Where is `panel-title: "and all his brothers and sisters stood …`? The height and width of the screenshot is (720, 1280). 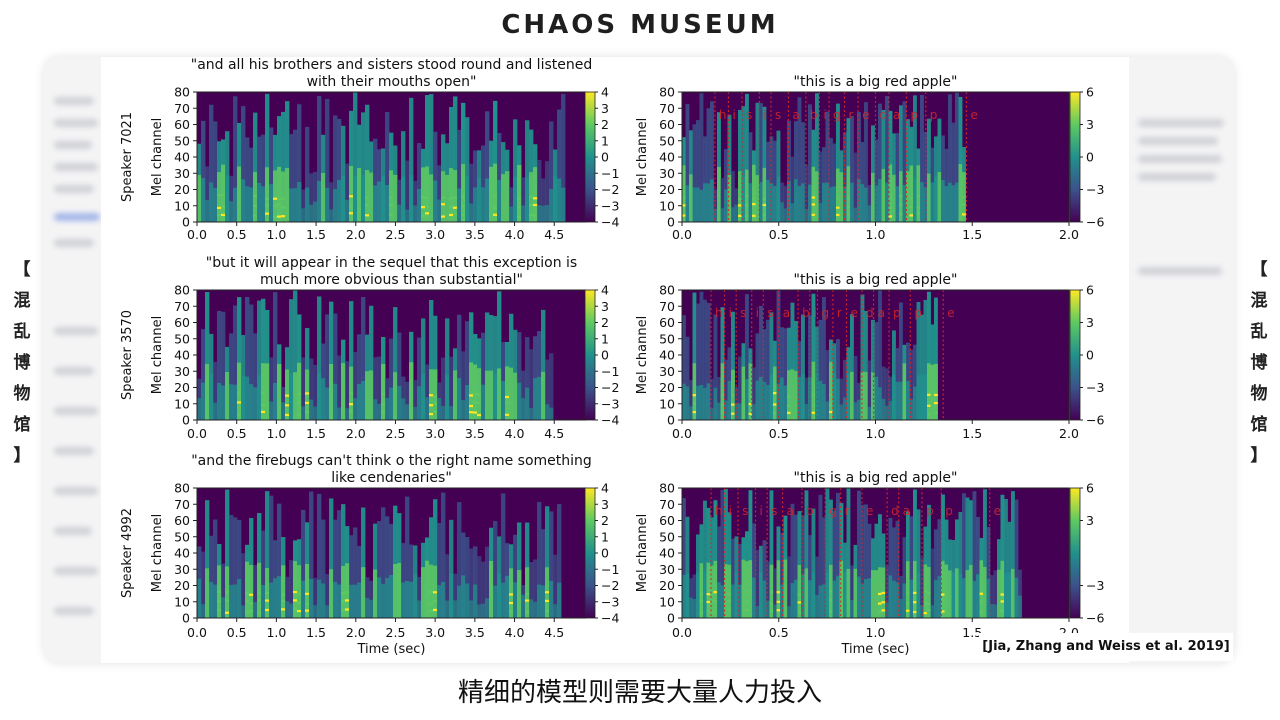 panel-title: "and all his brothers and sisters stood … is located at coordinates (391, 65).